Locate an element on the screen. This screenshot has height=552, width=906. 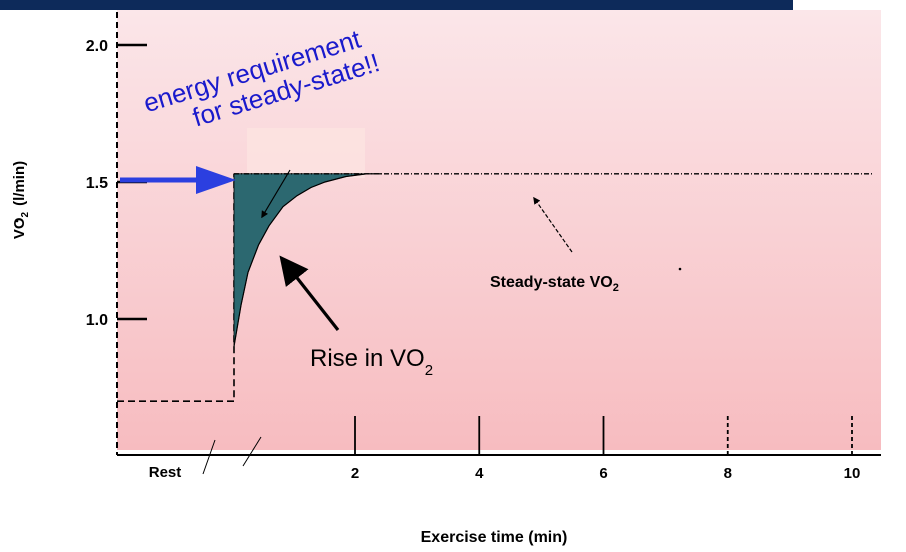
y-tick-label-0: 1.0 is located at coordinates (97, 320).